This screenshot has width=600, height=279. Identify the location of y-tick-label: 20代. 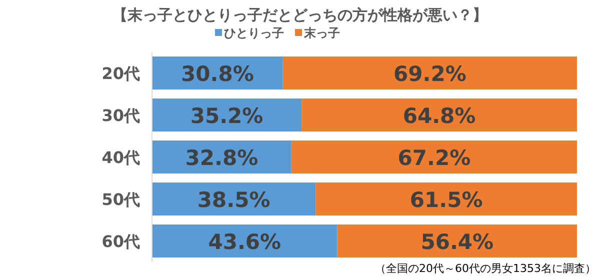
(121, 73).